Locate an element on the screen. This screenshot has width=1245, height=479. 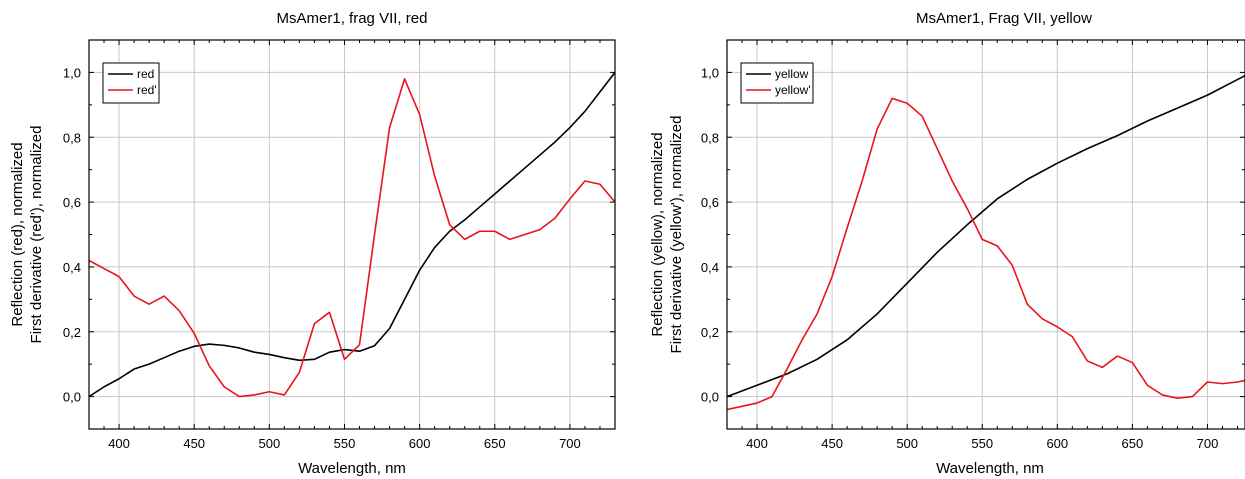
y-axis-label-line2: First derivative (yellow'), normalized is located at coordinates (676, 235).